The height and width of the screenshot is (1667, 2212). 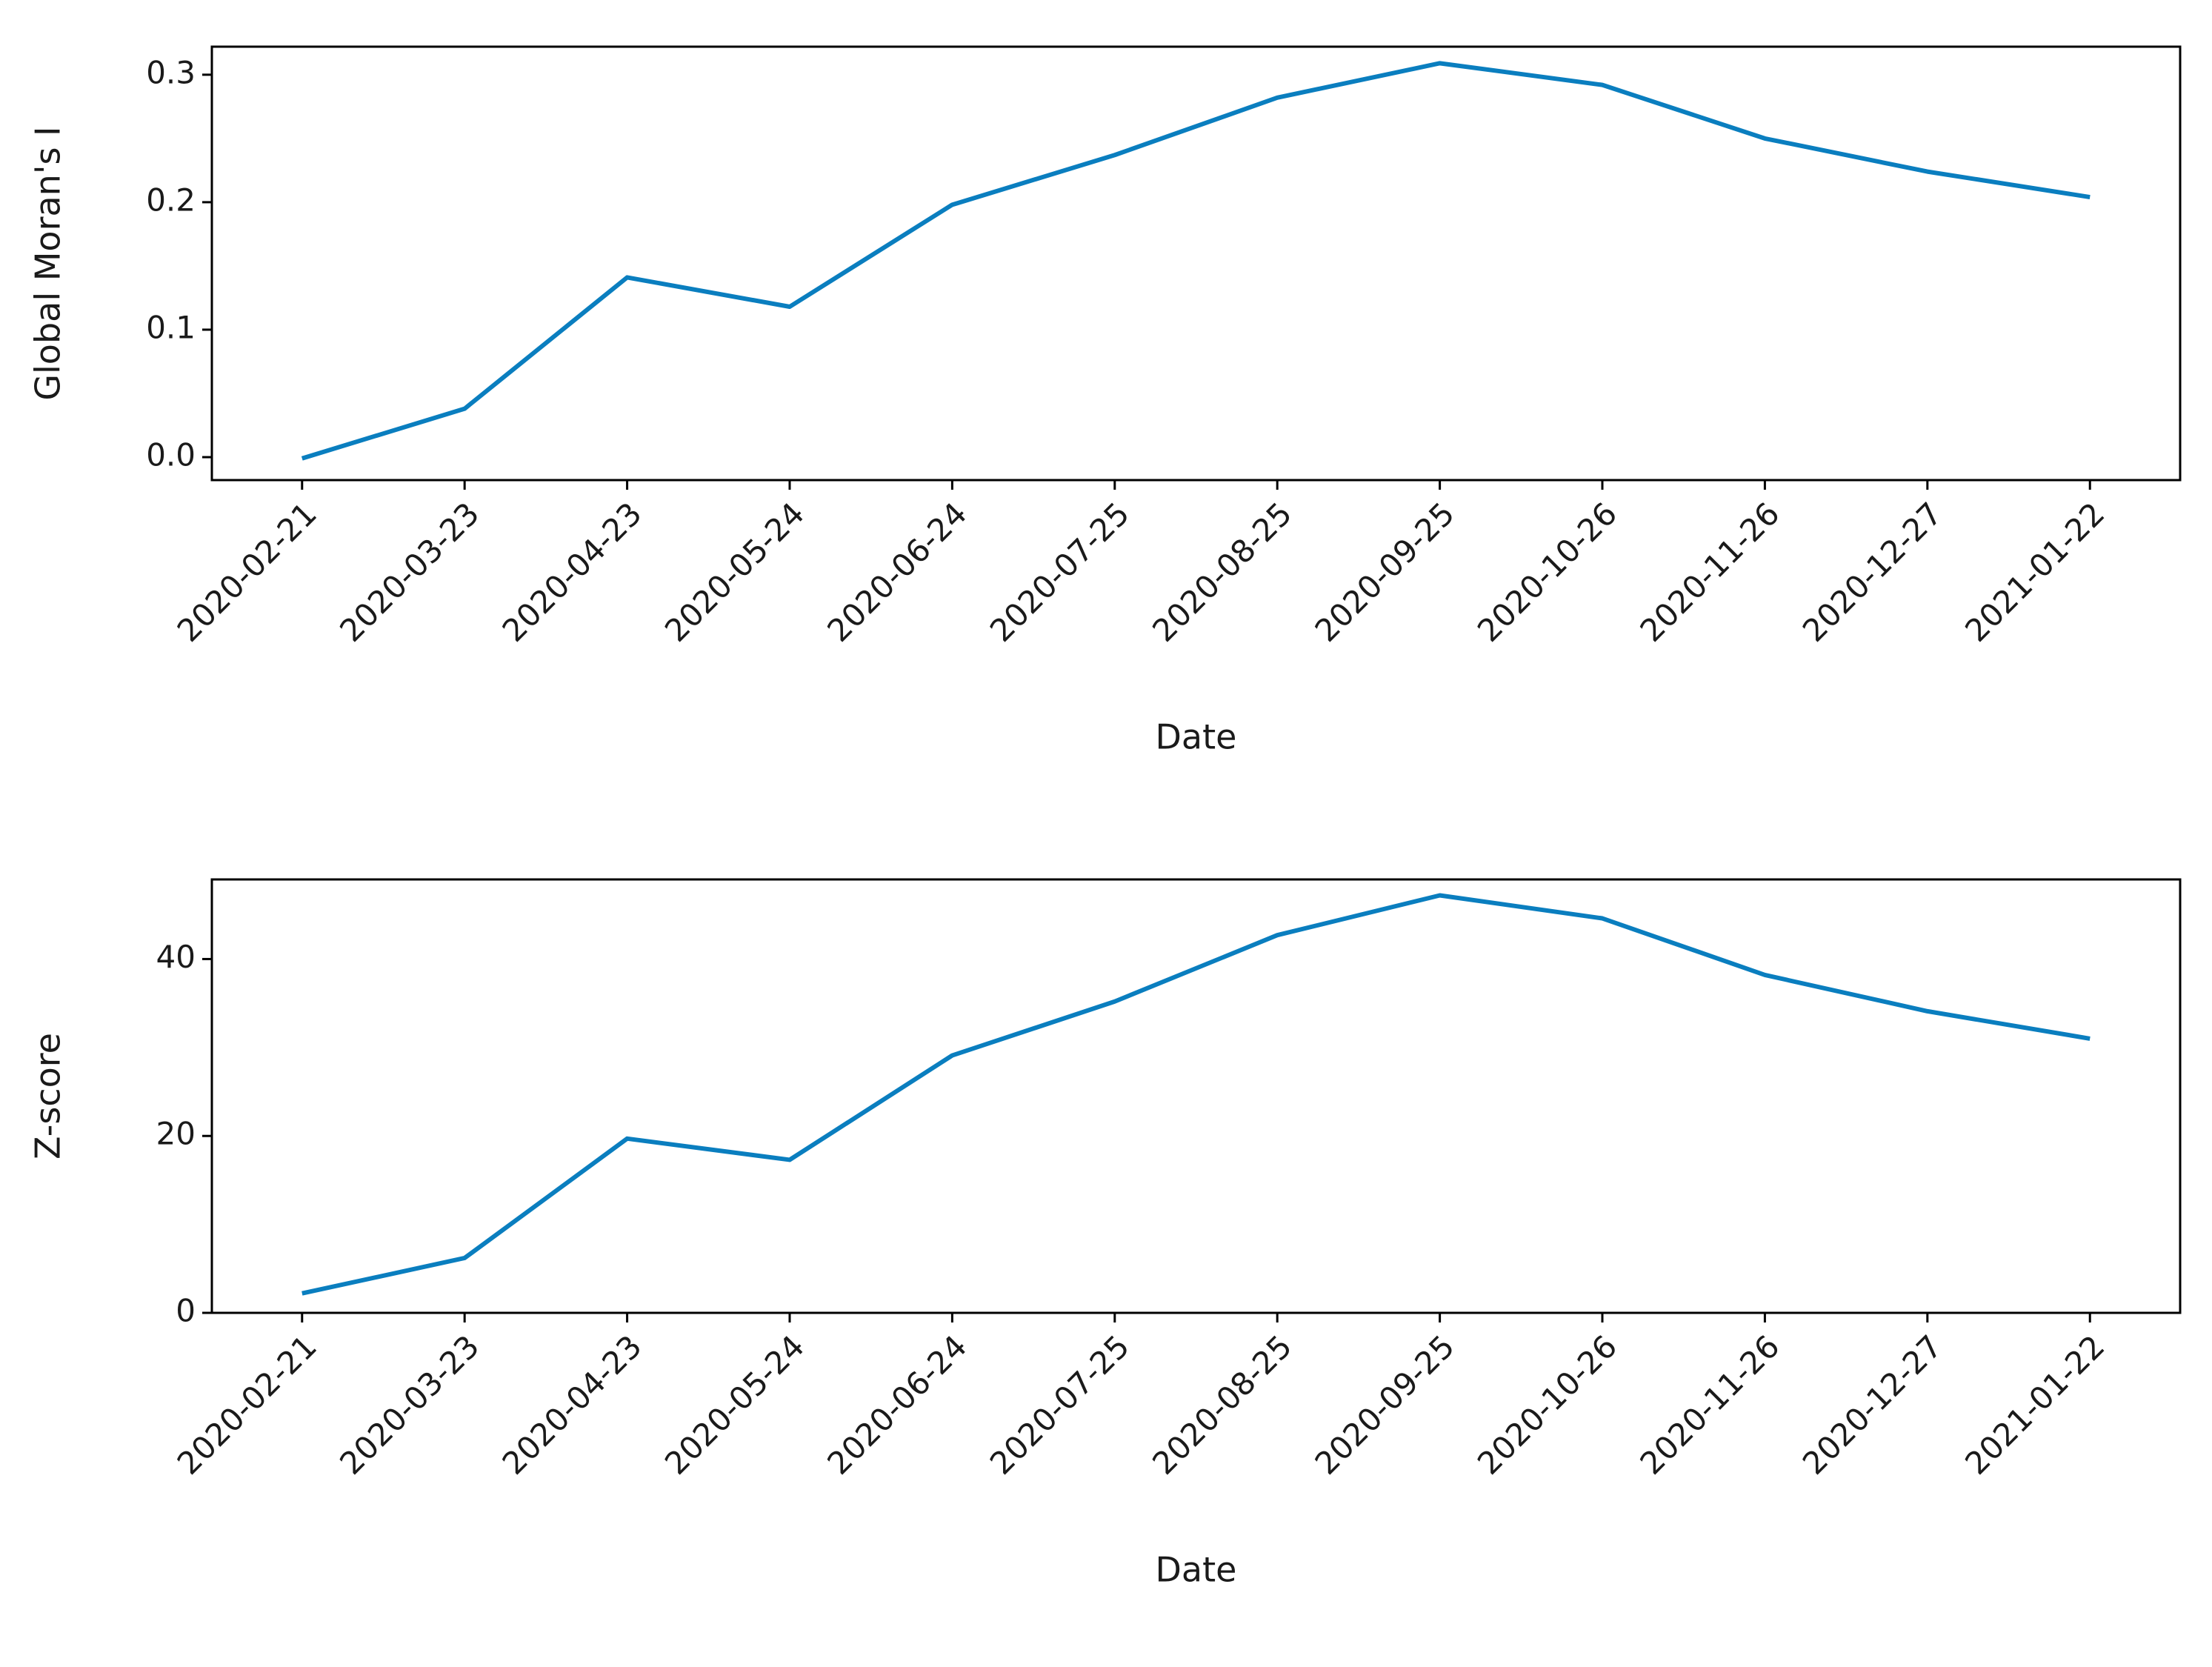 What do you see at coordinates (48, 1096) in the screenshot?
I see `y-axis-label: Z-score` at bounding box center [48, 1096].